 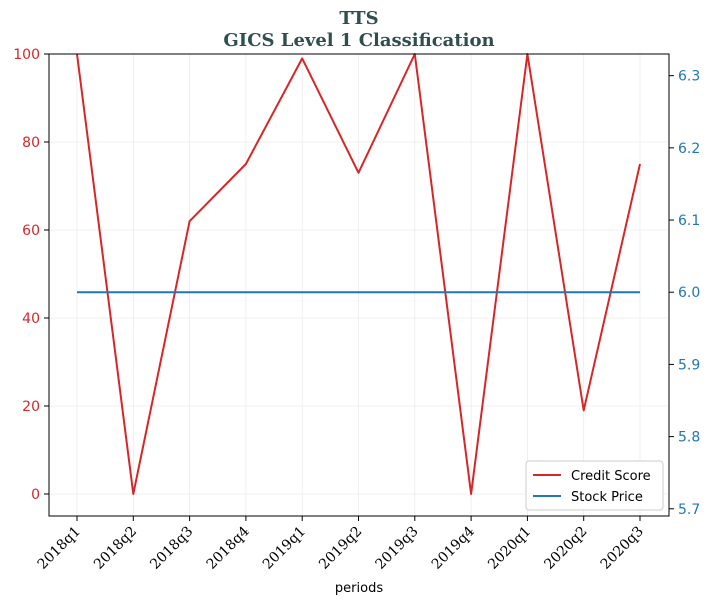 What do you see at coordinates (31, 319) in the screenshot?
I see `left-tick-label: 40` at bounding box center [31, 319].